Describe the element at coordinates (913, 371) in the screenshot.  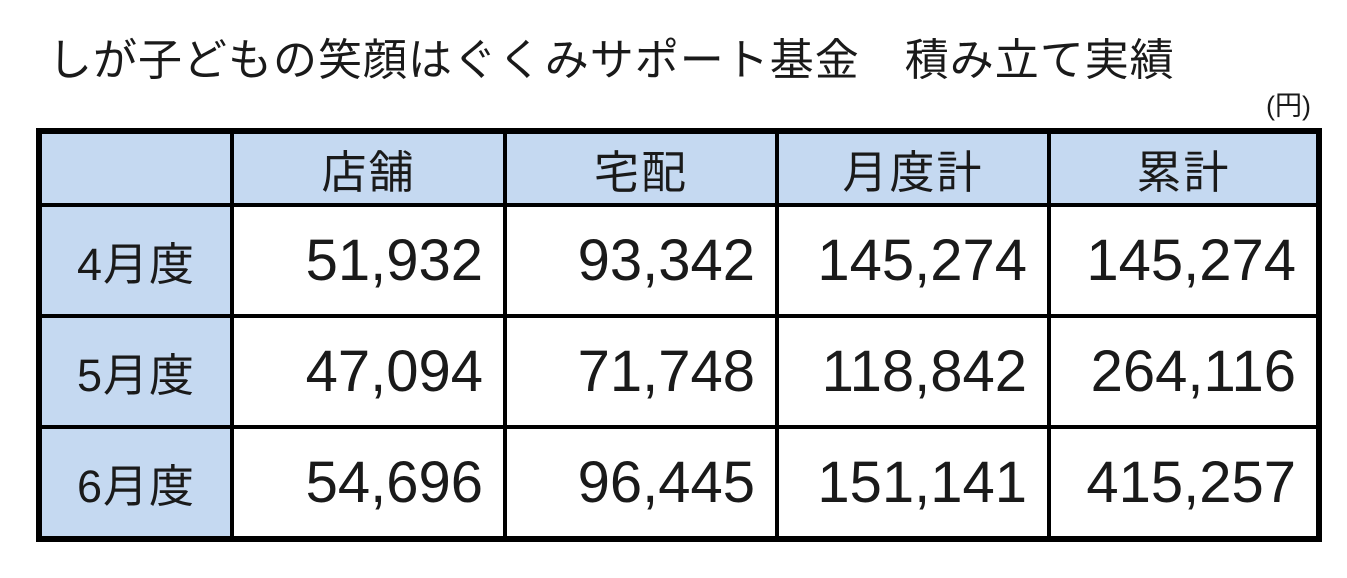
I see `cell-may-monthly-total: 118,842` at that location.